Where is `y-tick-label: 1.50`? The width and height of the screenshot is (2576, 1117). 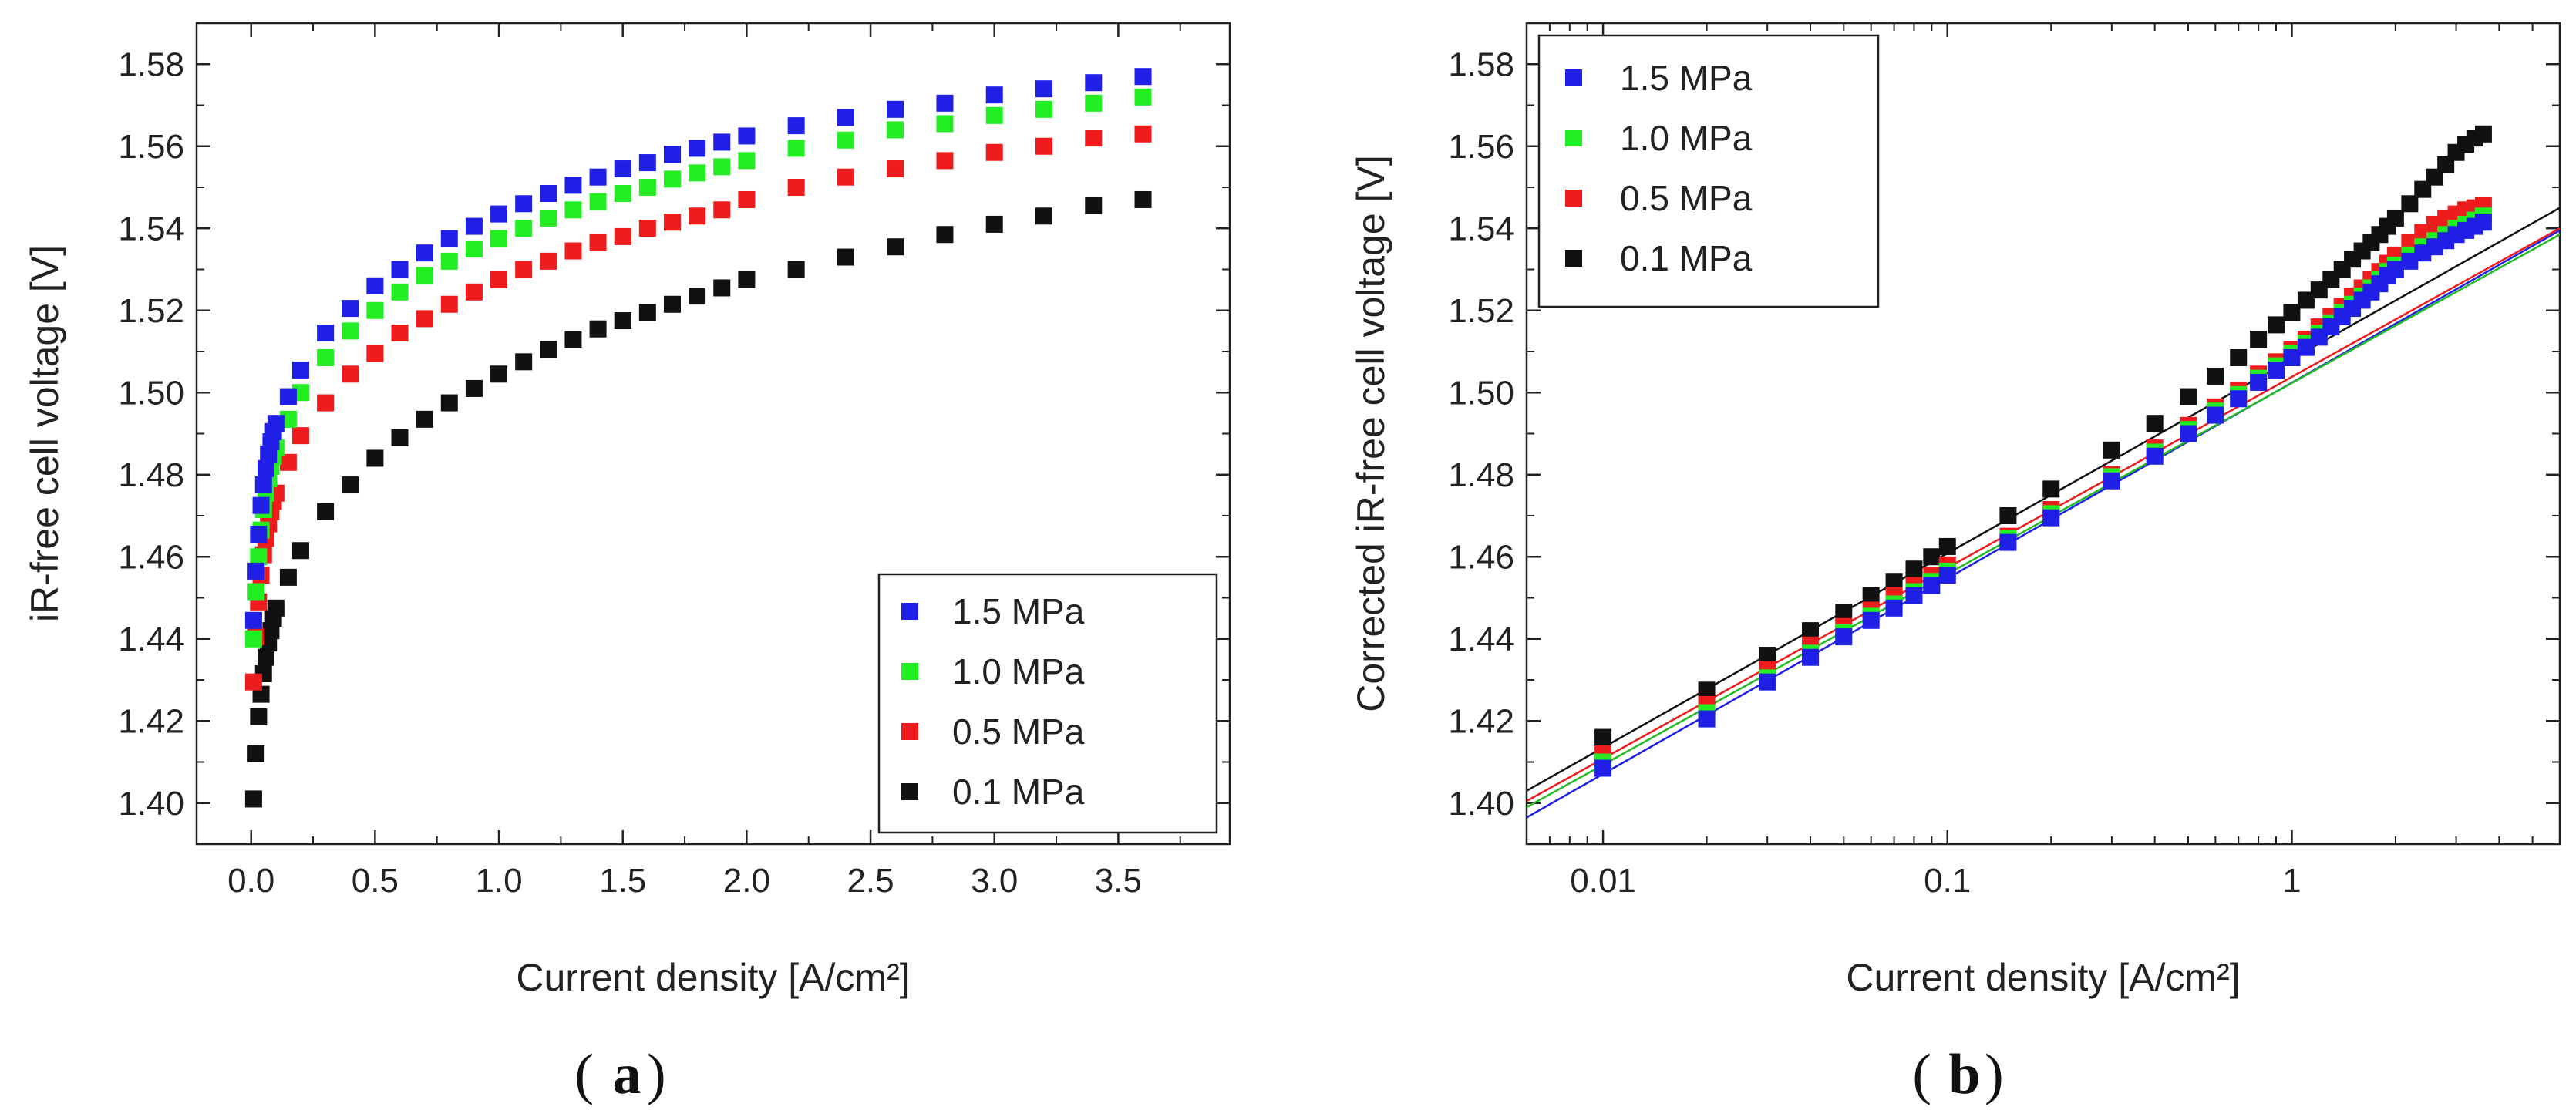
y-tick-label: 1.50 is located at coordinates (151, 393).